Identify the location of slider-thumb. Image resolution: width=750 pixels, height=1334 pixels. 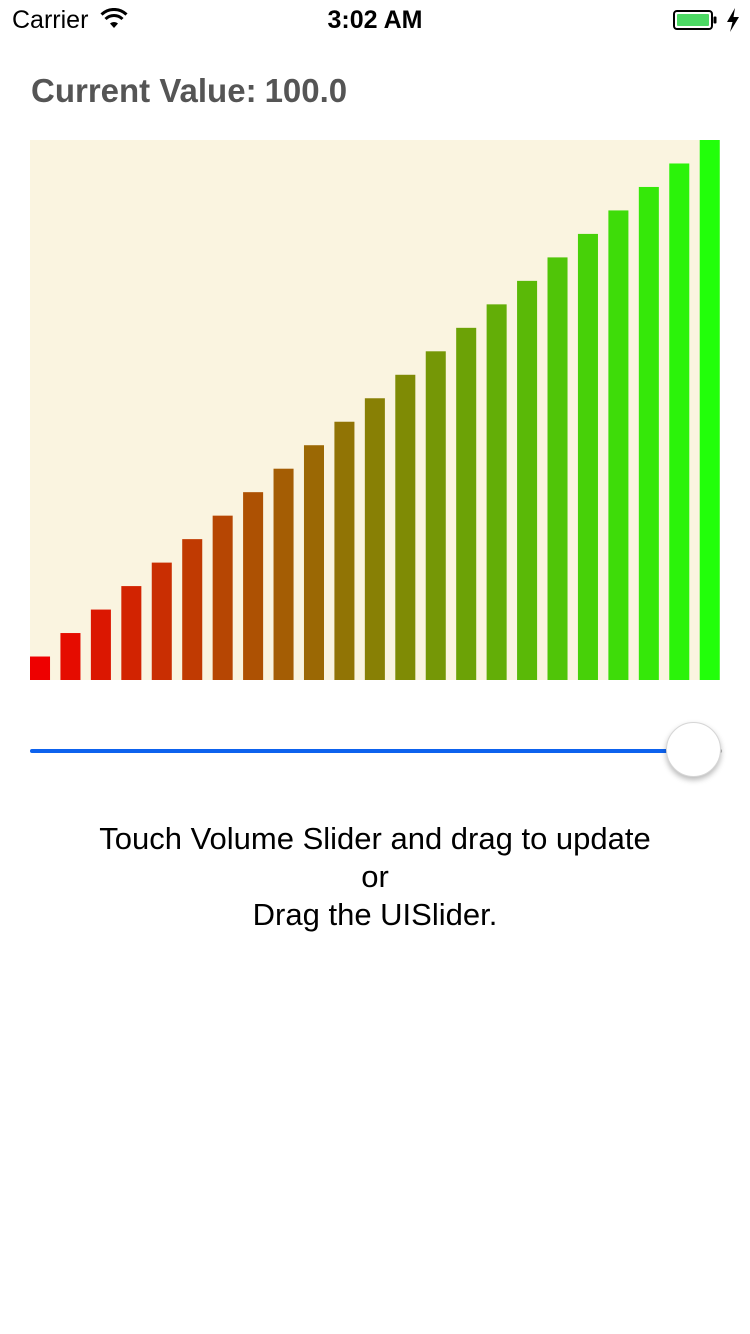
(693, 749).